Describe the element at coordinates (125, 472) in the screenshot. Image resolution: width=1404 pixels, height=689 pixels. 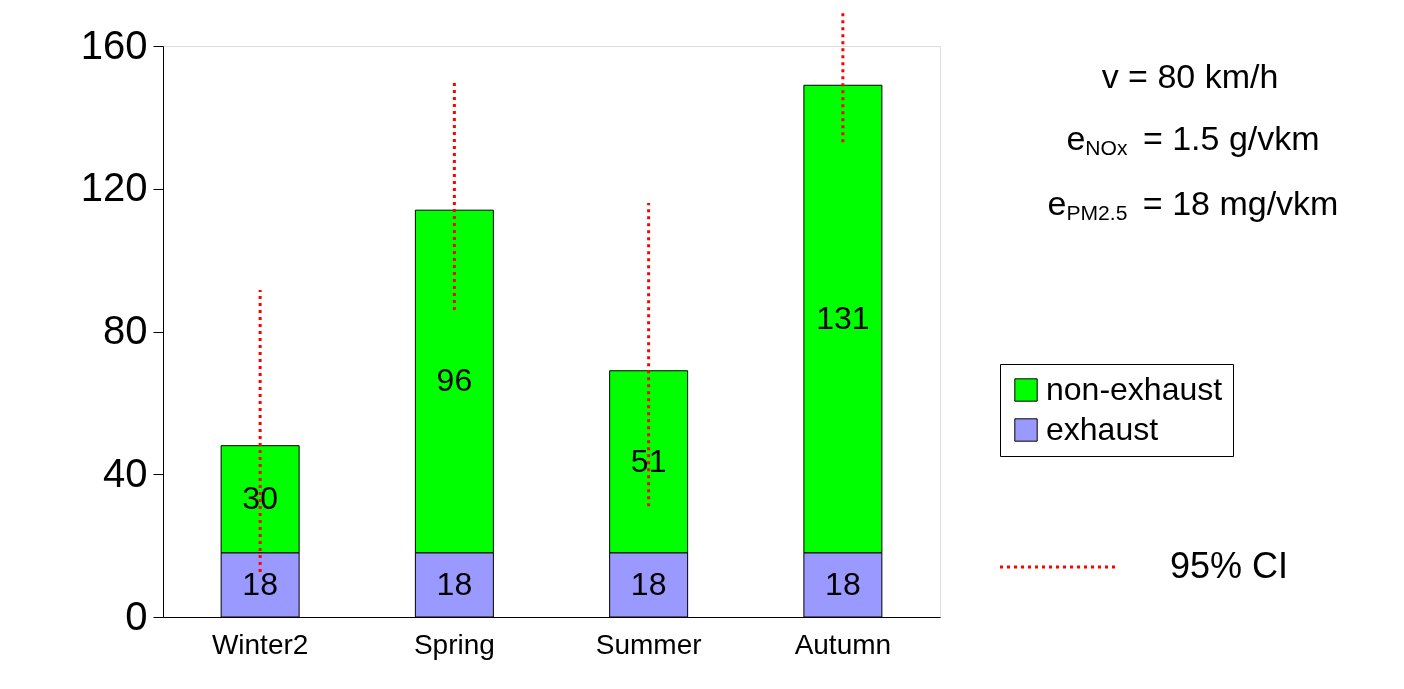
I see `y-tick-label: 40` at that location.